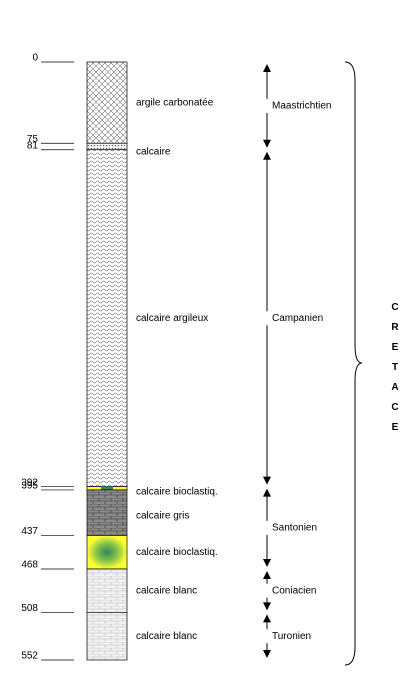 The width and height of the screenshot is (416, 675). What do you see at coordinates (33, 145) in the screenshot?
I see `depth-label: 81` at bounding box center [33, 145].